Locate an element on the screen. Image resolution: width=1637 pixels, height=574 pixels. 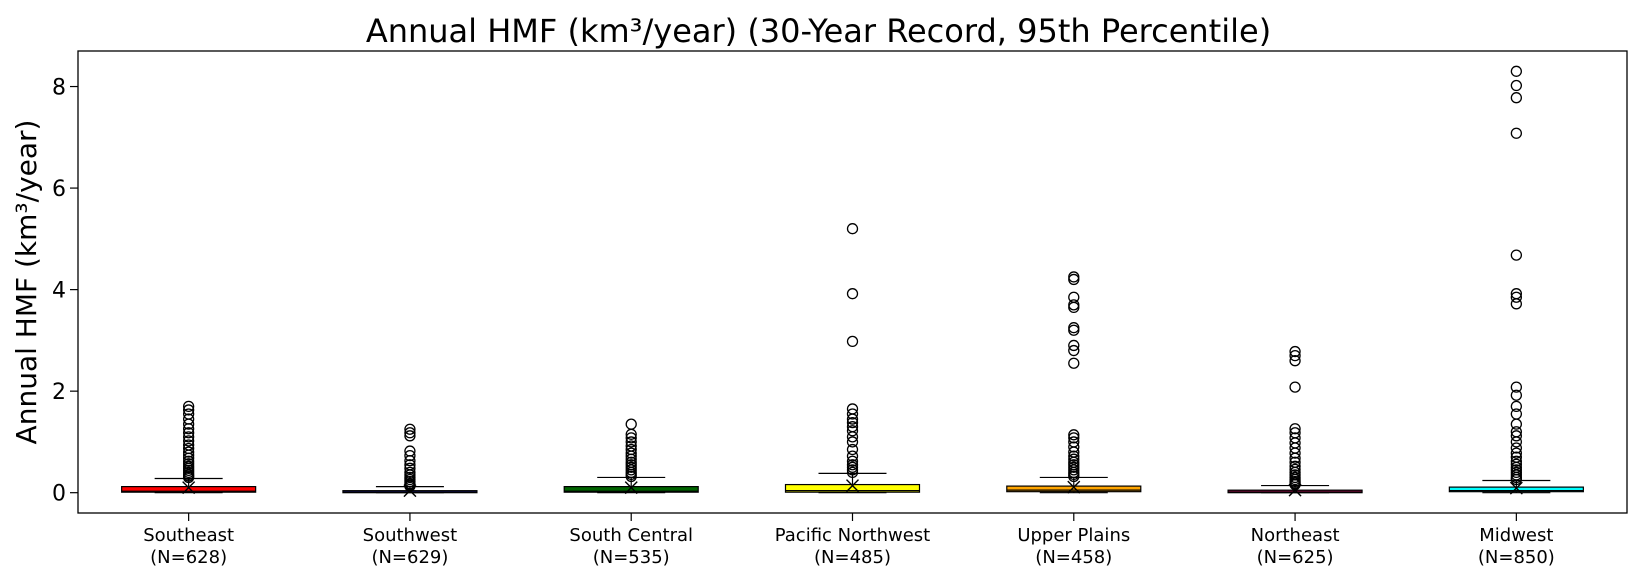
y-axis-ticks: 0 2 4 6 8 is located at coordinates (65, 291).